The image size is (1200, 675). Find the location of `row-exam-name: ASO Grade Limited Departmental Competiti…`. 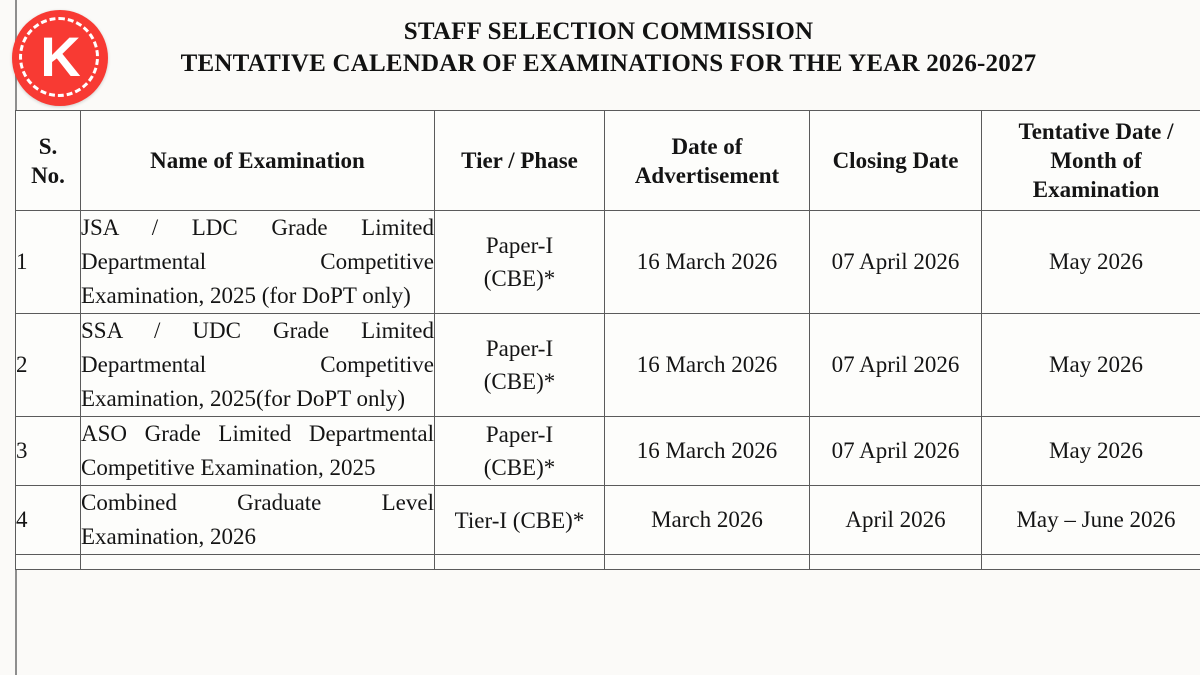

row-exam-name: ASO Grade Limited Departmental Competiti… is located at coordinates (257, 451).